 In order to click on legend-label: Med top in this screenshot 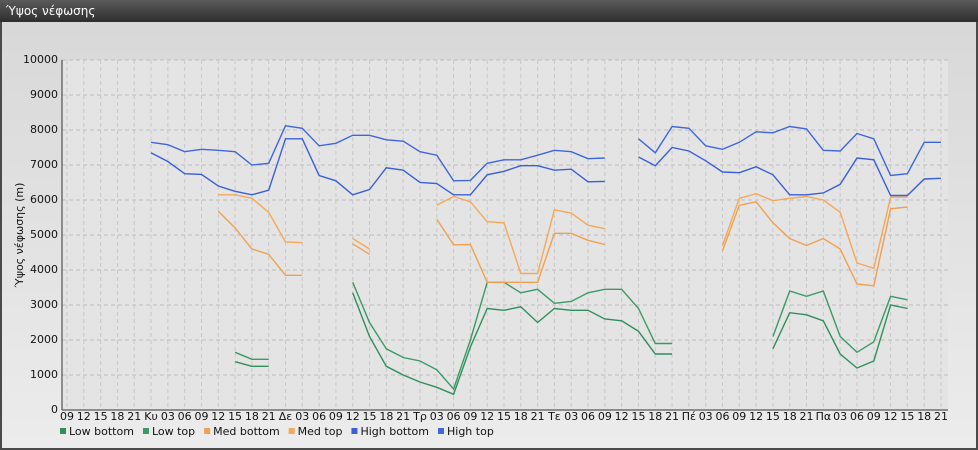, I will do `click(320, 431)`.